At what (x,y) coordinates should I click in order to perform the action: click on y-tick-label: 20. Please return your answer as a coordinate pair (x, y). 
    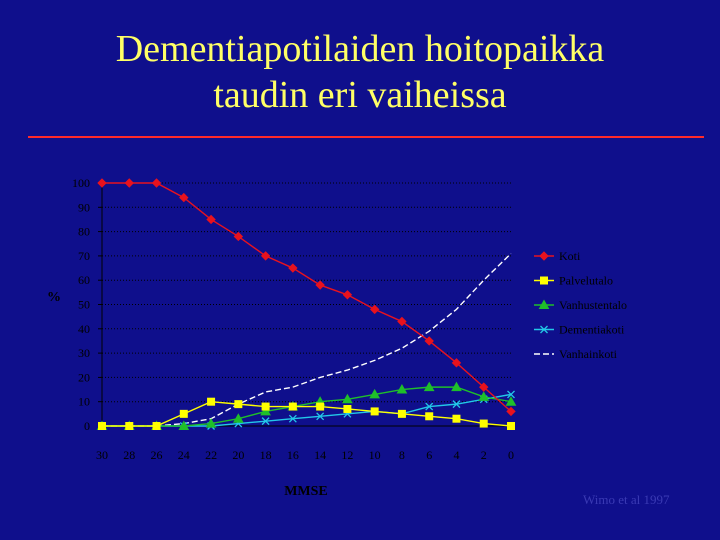
    Looking at the image, I should click on (84, 377).